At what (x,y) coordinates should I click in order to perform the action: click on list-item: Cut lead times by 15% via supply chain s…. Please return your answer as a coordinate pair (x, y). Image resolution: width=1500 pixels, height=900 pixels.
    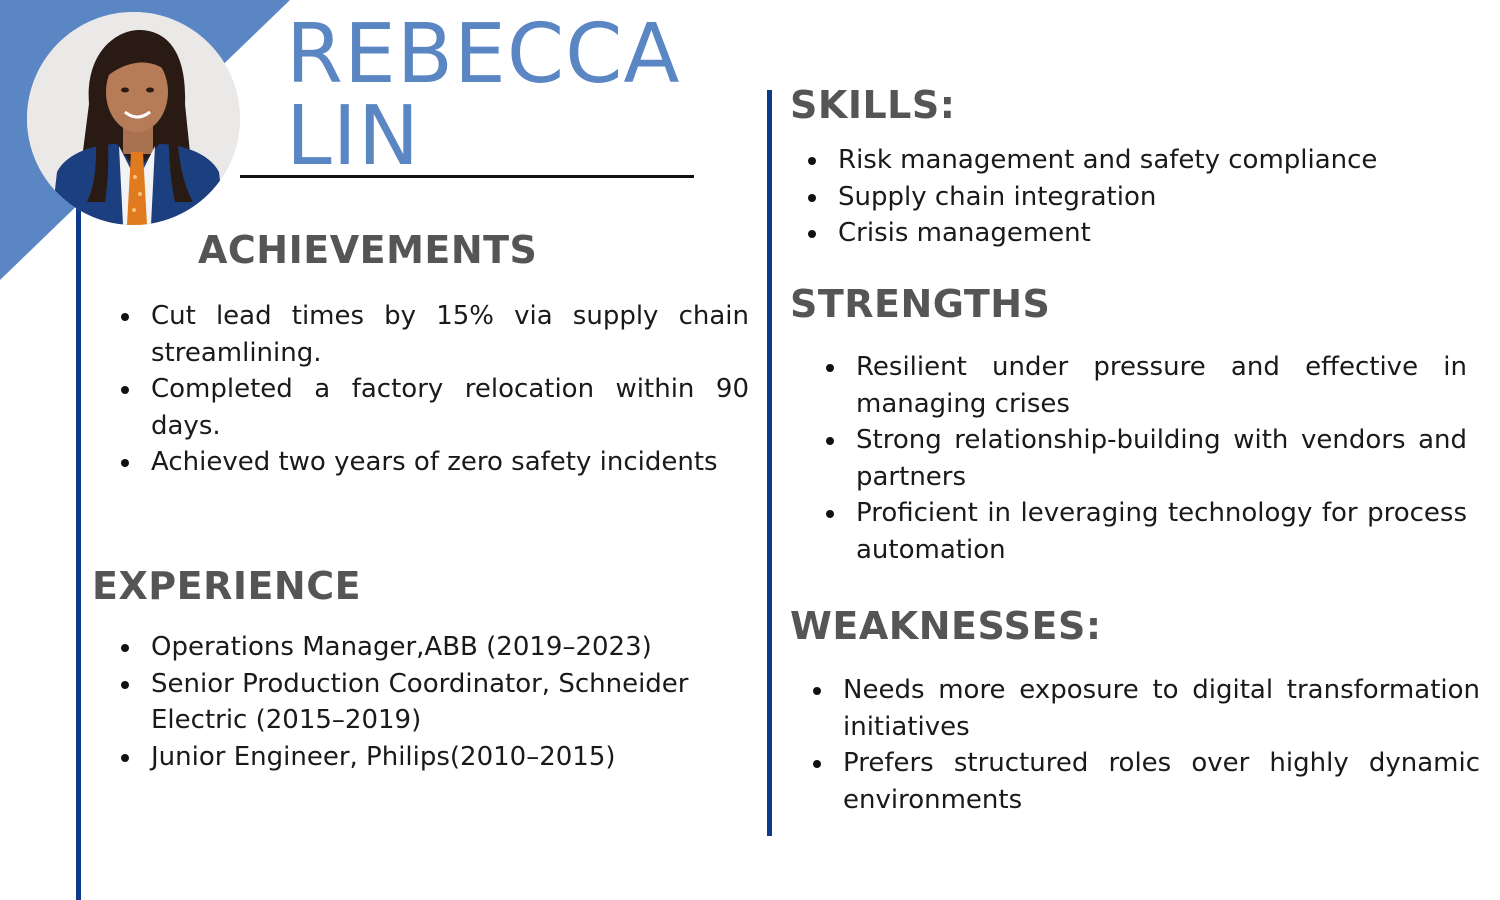
    Looking at the image, I should click on (450, 334).